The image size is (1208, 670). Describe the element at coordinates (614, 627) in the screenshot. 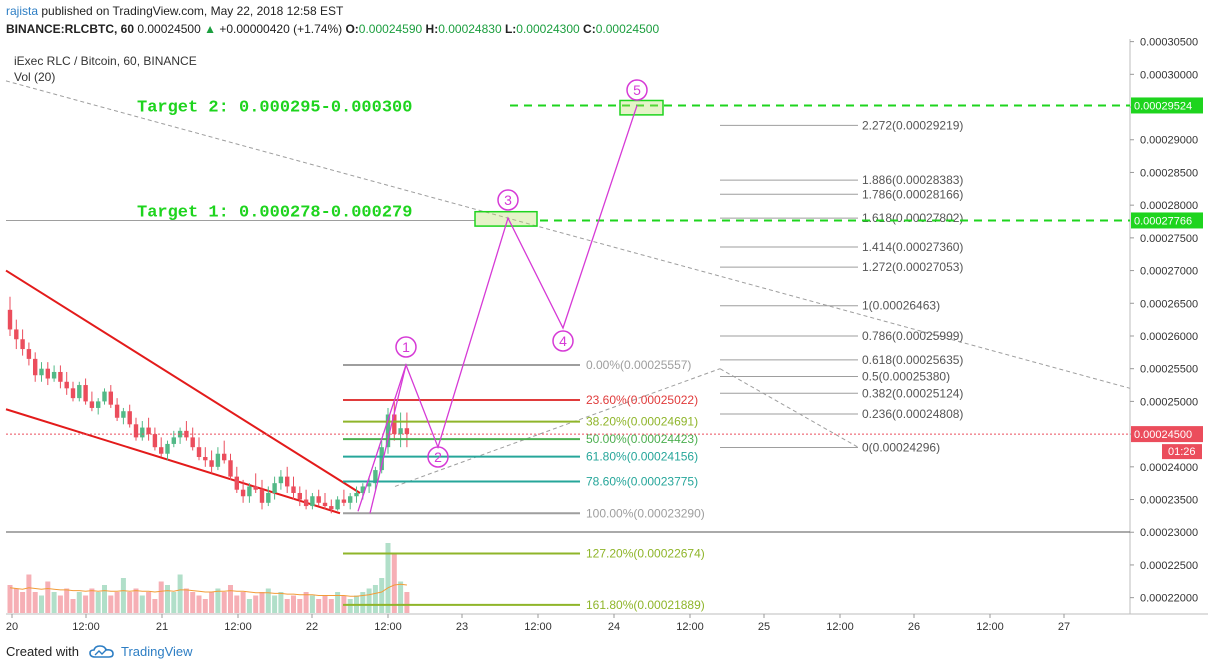

I see `x-tick-label: 24` at that location.